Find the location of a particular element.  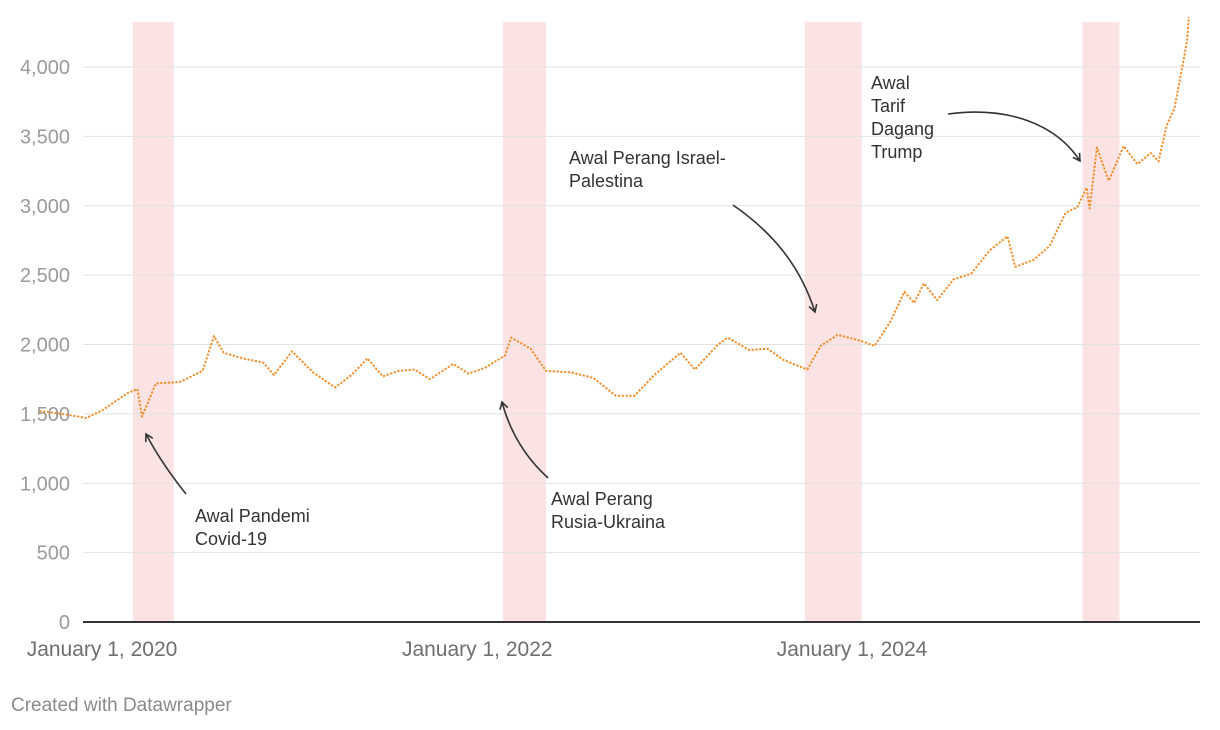

annotation-1: Awal Pandemi Covid-19 is located at coordinates (227, 490).